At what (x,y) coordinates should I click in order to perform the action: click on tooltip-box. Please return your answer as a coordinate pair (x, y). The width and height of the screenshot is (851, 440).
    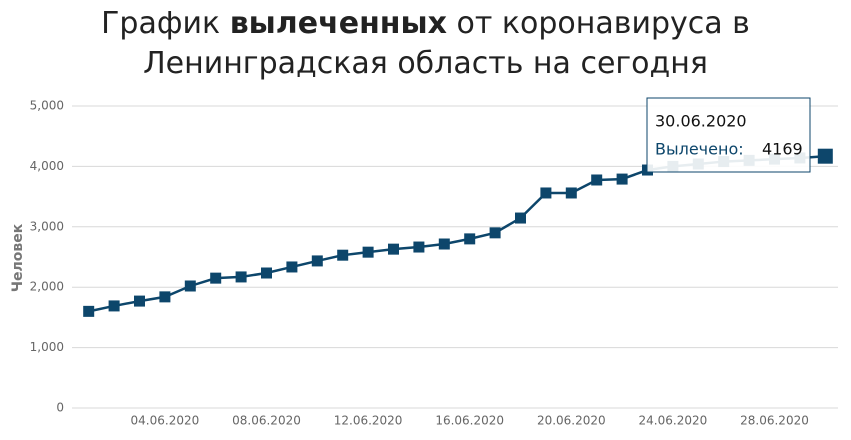
    Looking at the image, I should click on (728, 135).